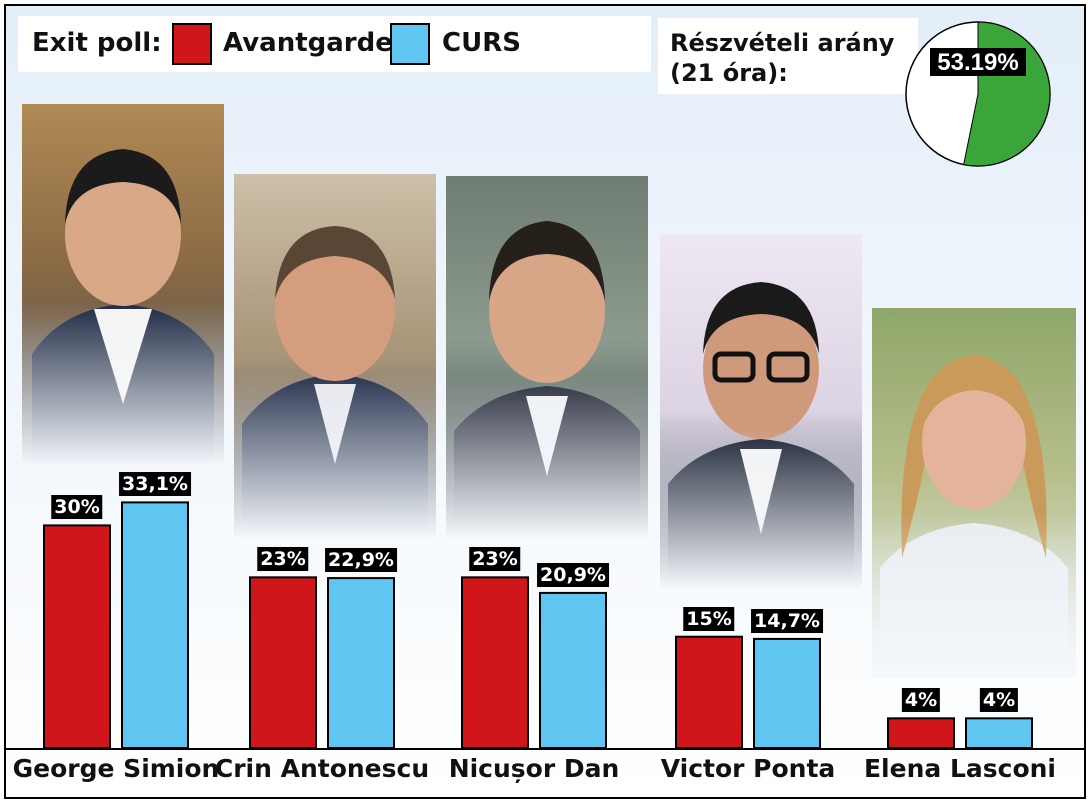 This screenshot has width=1090, height=803. What do you see at coordinates (313, 43) in the screenshot?
I see `legend-label-avantgarde: Avantgarde,` at bounding box center [313, 43].